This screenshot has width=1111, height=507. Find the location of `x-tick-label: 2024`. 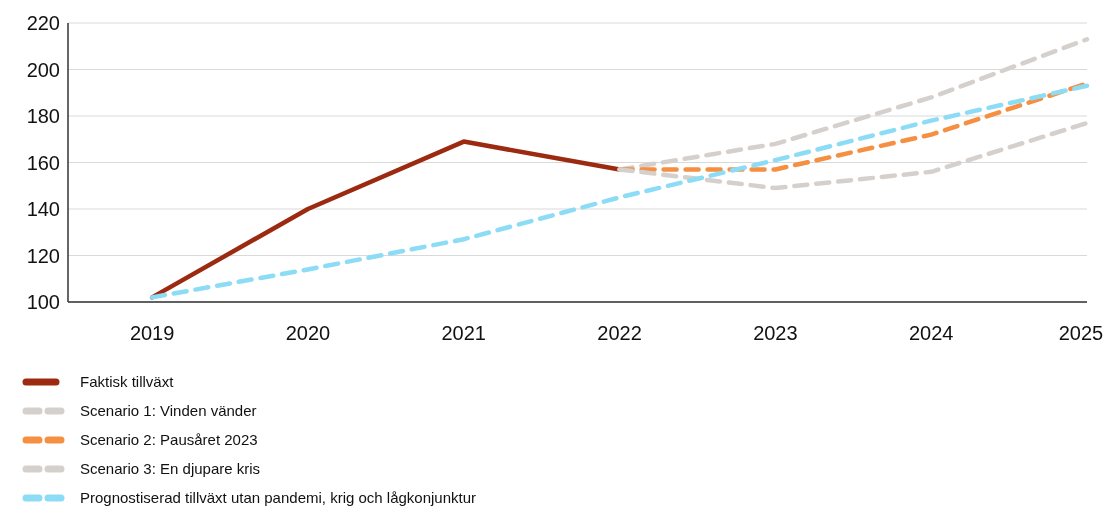

x-tick-label: 2024 is located at coordinates (931, 333).